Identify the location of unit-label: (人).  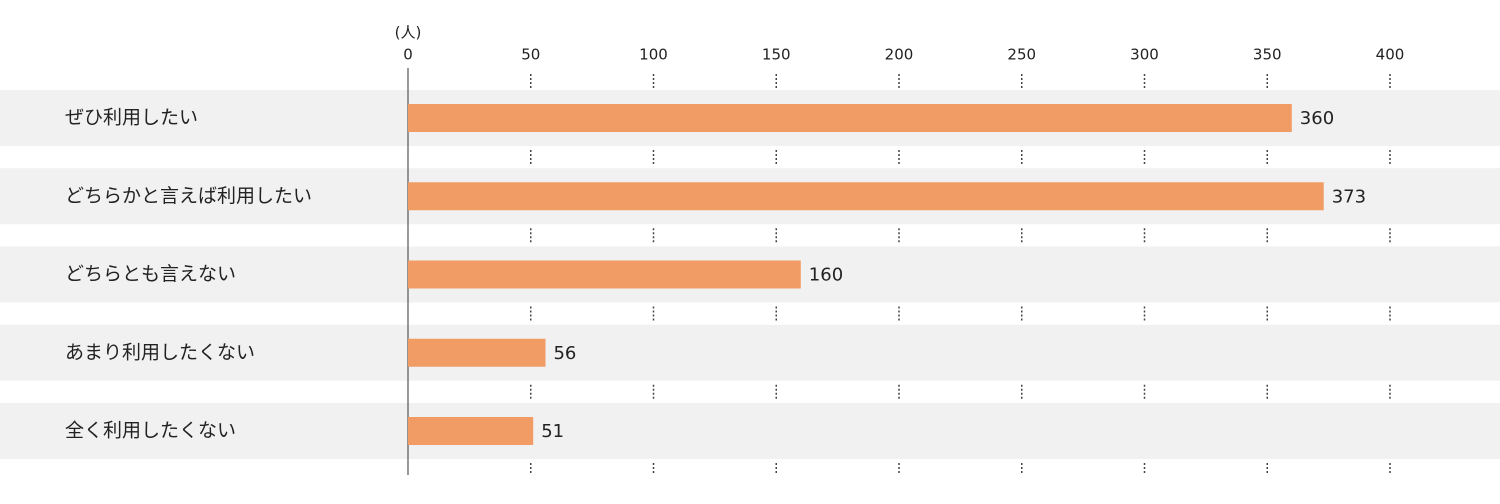
(408, 33).